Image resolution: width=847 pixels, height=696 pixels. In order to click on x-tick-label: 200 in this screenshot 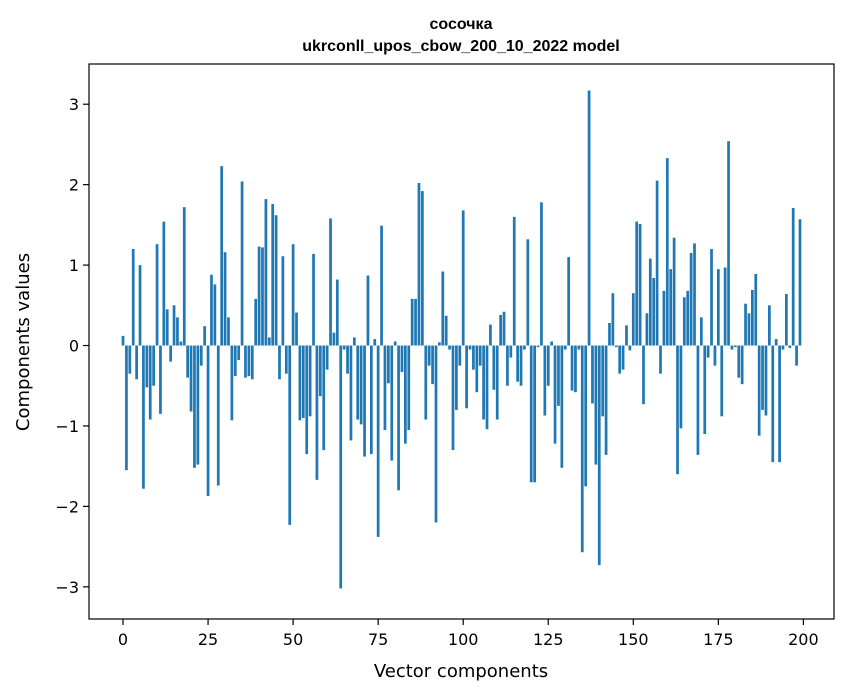, I will do `click(803, 639)`.